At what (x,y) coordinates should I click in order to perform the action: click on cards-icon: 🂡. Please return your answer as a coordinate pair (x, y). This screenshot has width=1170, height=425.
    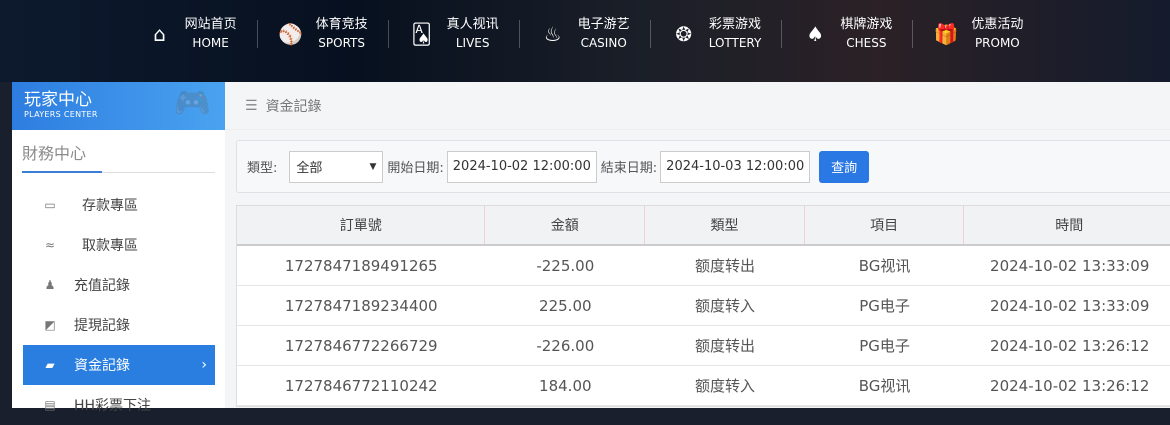
    Looking at the image, I should click on (421, 34).